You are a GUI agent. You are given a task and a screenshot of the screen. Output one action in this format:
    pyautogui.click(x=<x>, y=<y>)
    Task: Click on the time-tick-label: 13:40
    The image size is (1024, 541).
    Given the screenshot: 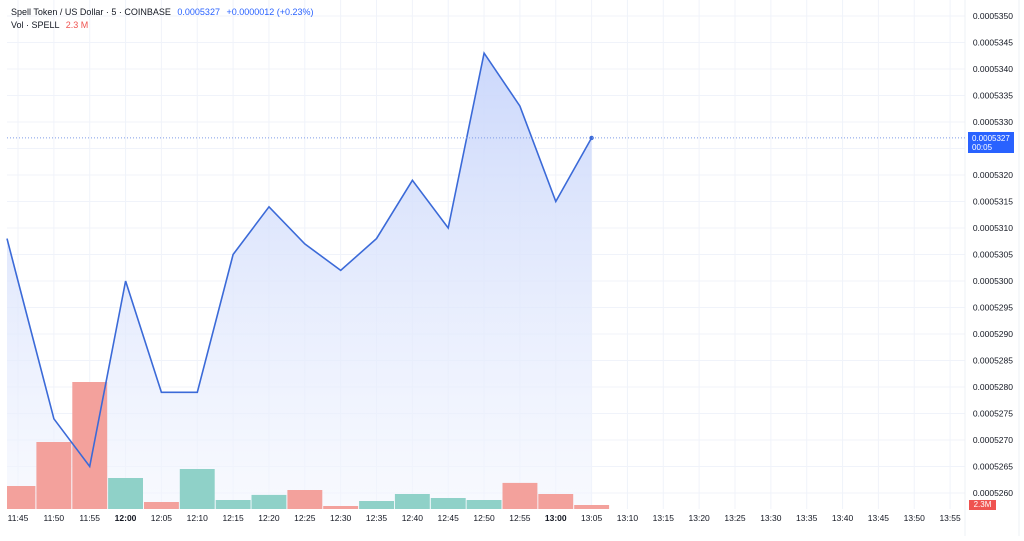 What is the action you would take?
    pyautogui.click(x=843, y=518)
    